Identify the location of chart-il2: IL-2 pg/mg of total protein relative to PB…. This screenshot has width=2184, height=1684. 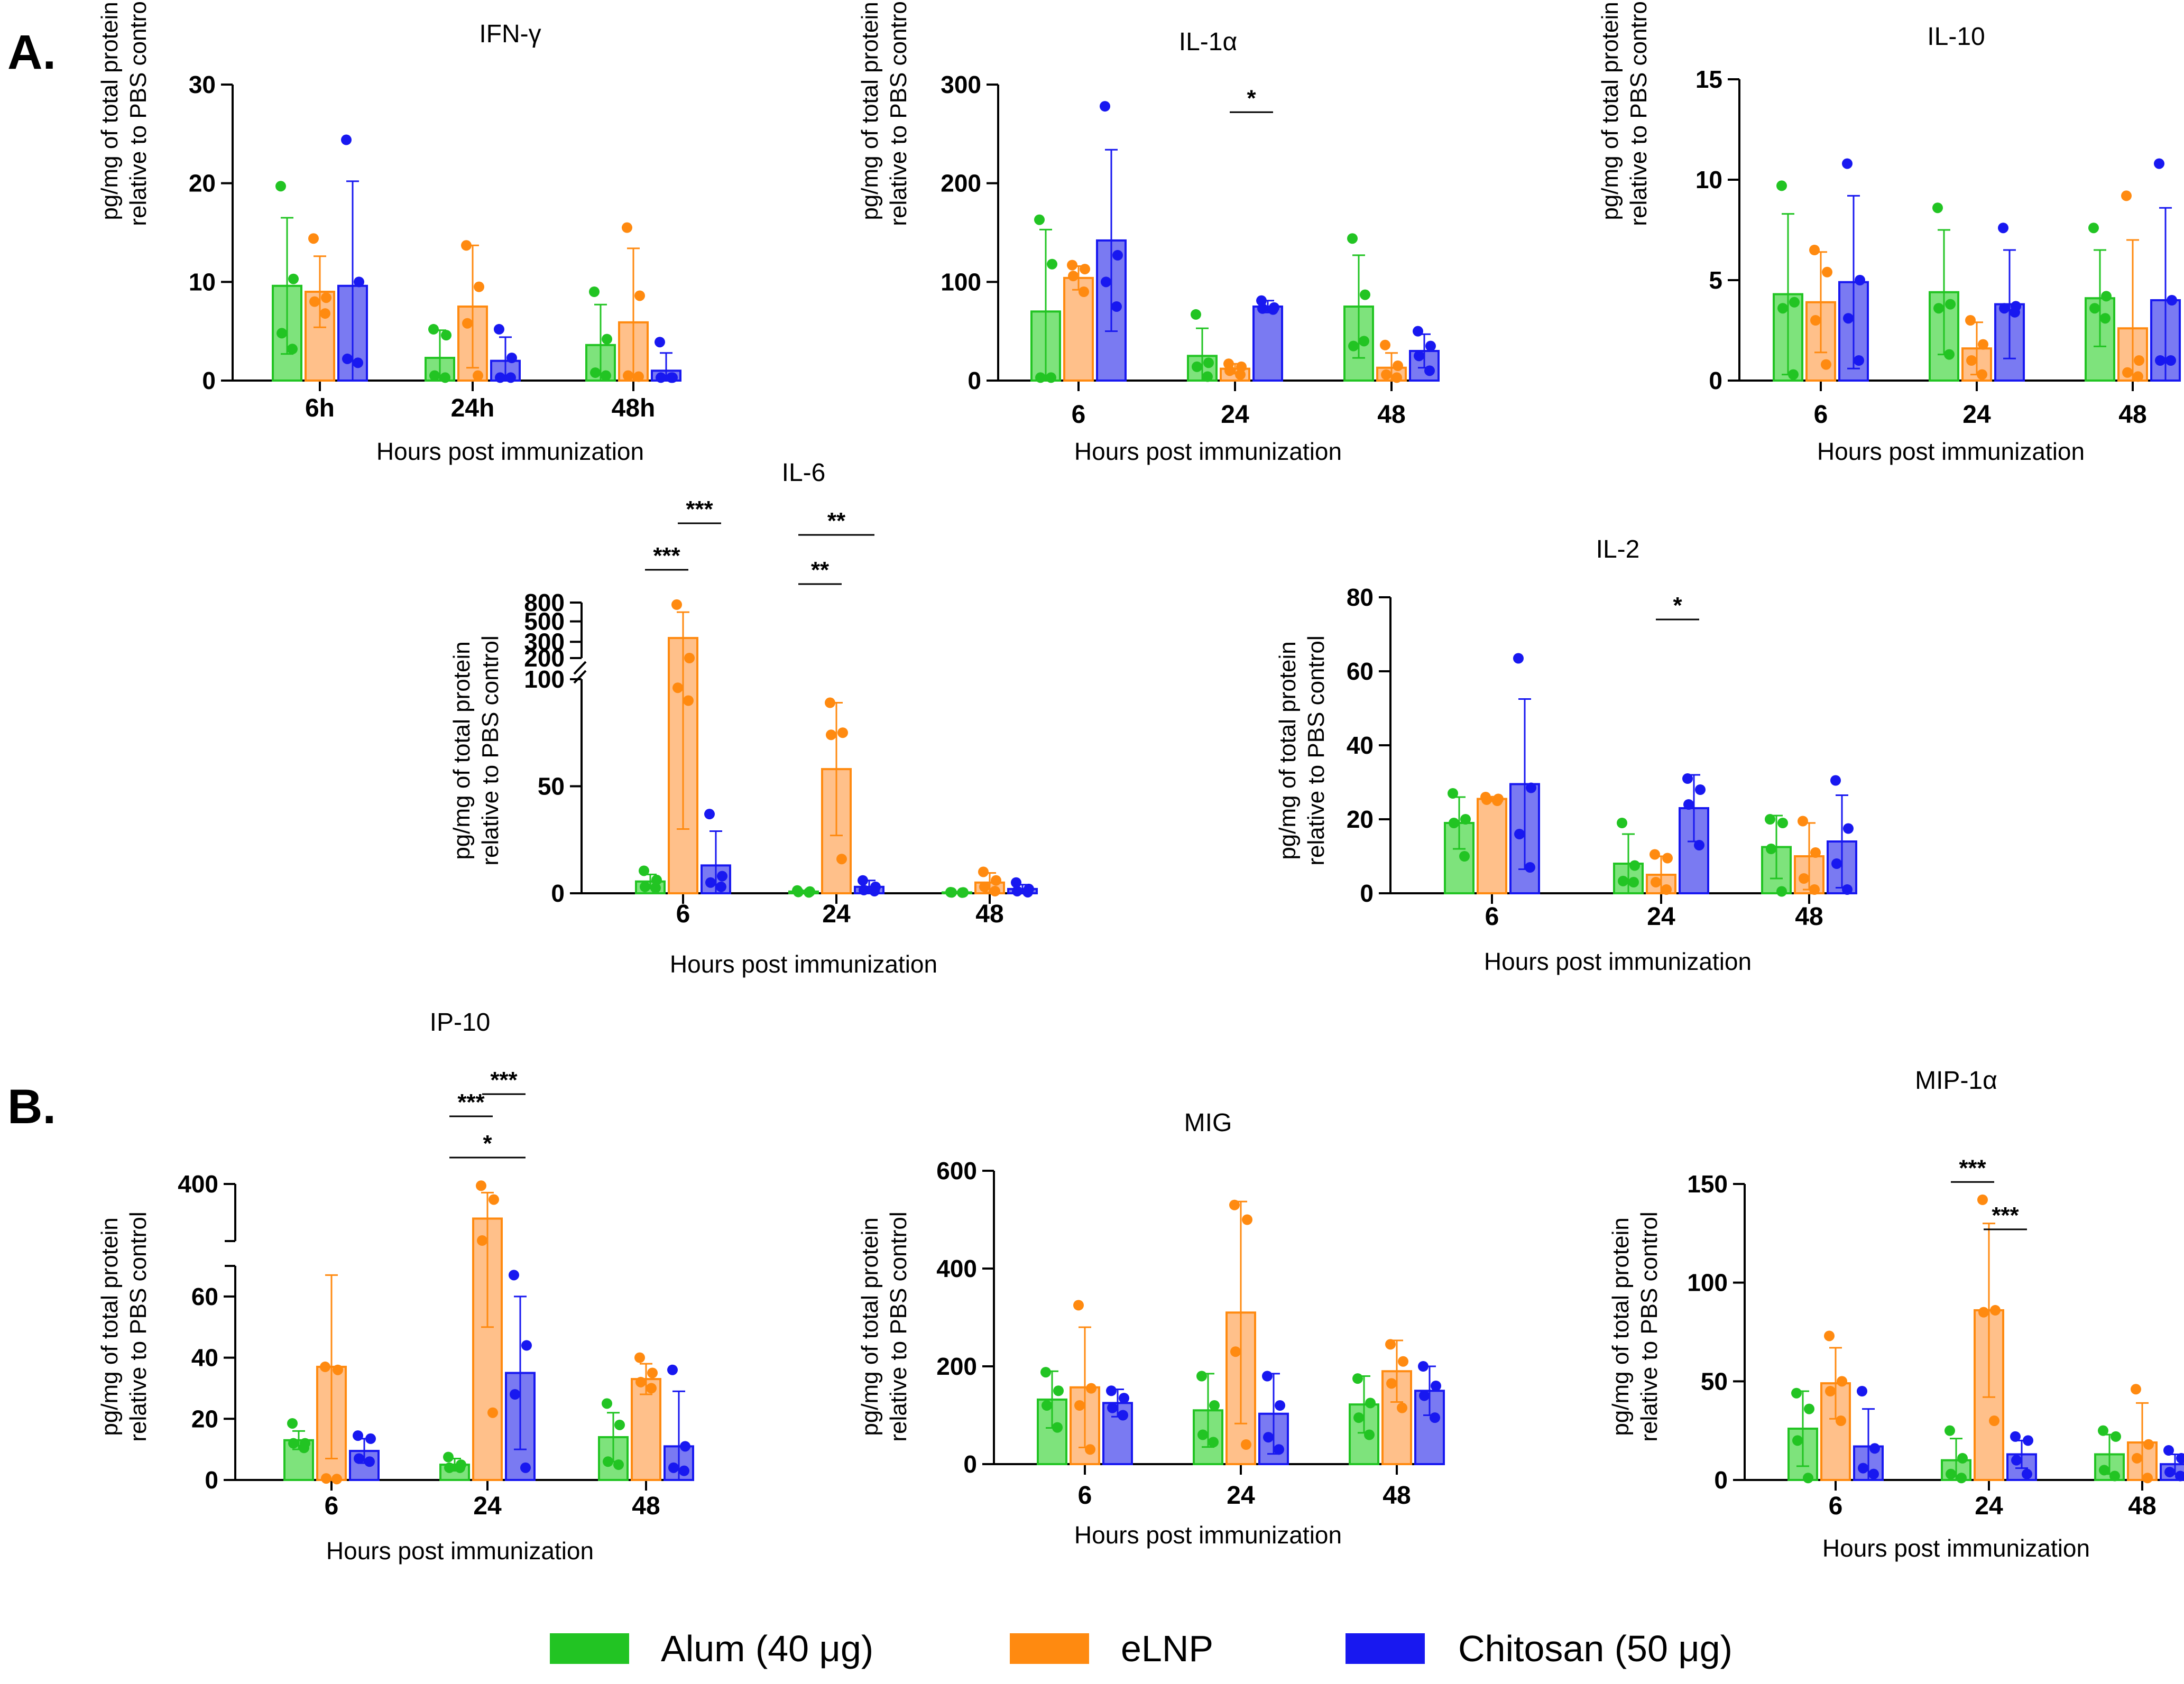
(1566, 755).